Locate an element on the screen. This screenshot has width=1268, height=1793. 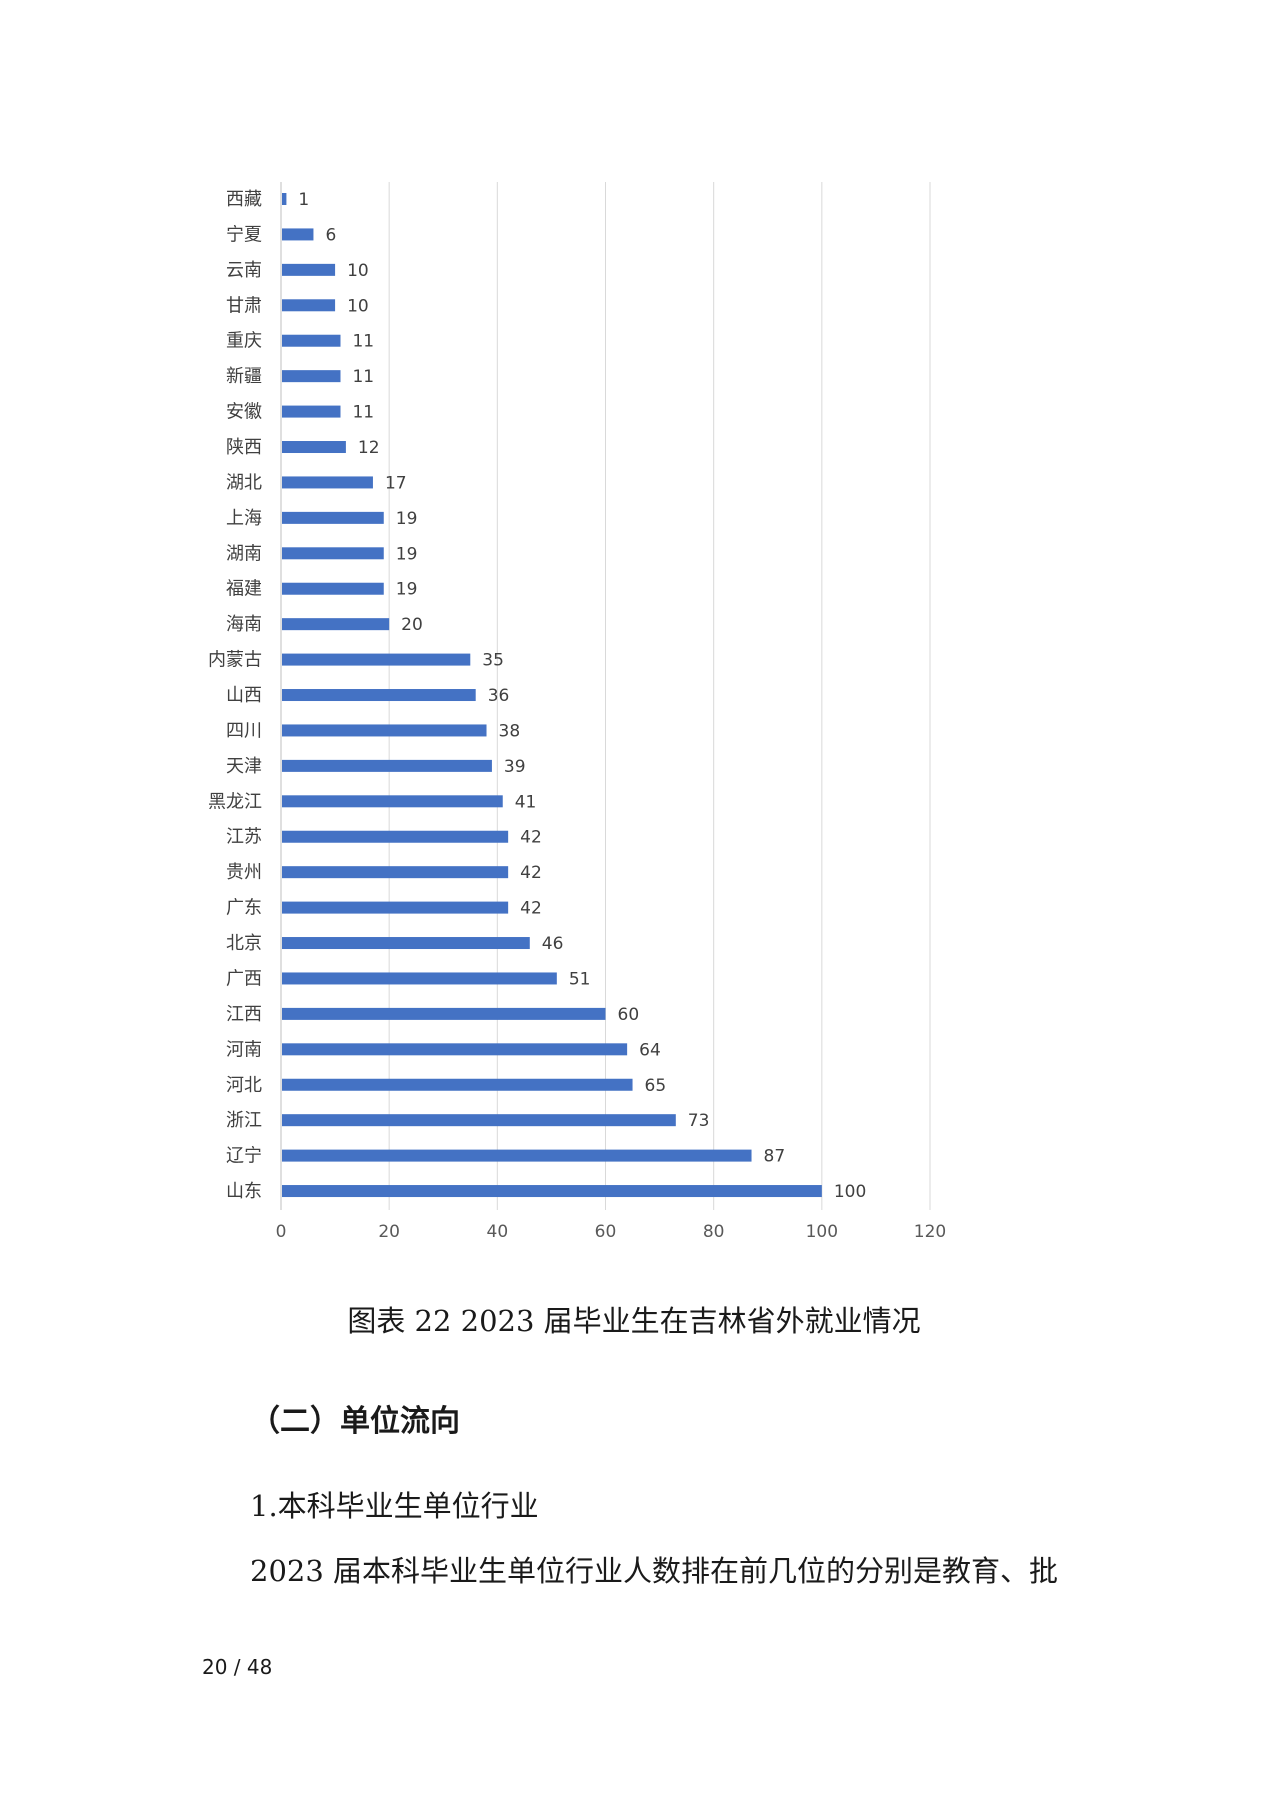
data-label: 38 is located at coordinates (510, 731).